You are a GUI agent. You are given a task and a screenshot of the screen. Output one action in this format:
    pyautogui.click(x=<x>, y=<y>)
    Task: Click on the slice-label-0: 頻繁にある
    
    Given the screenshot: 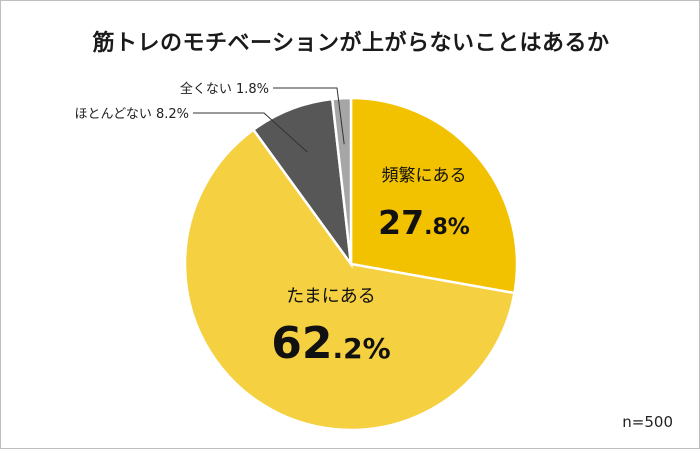 What is the action you would take?
    pyautogui.click(x=424, y=176)
    